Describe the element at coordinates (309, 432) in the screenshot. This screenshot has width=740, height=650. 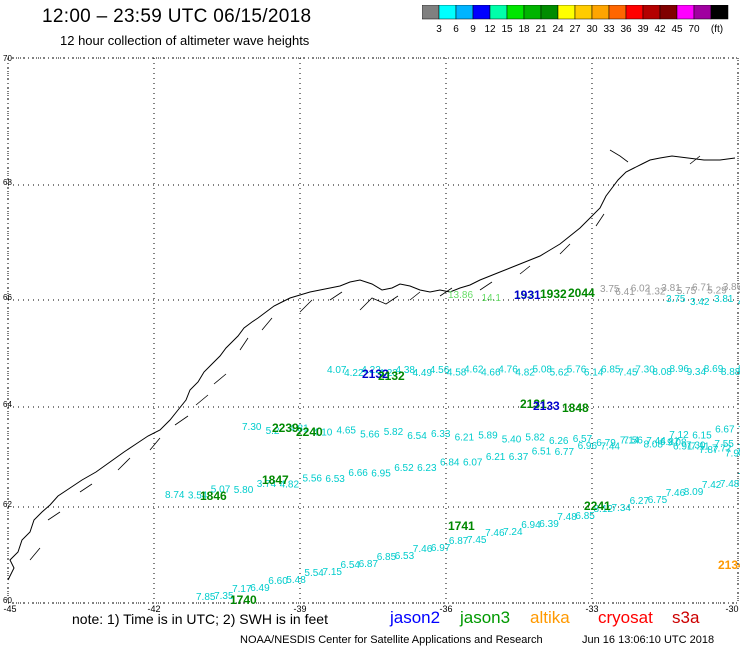
I see `pass-time-label: 2240` at that location.